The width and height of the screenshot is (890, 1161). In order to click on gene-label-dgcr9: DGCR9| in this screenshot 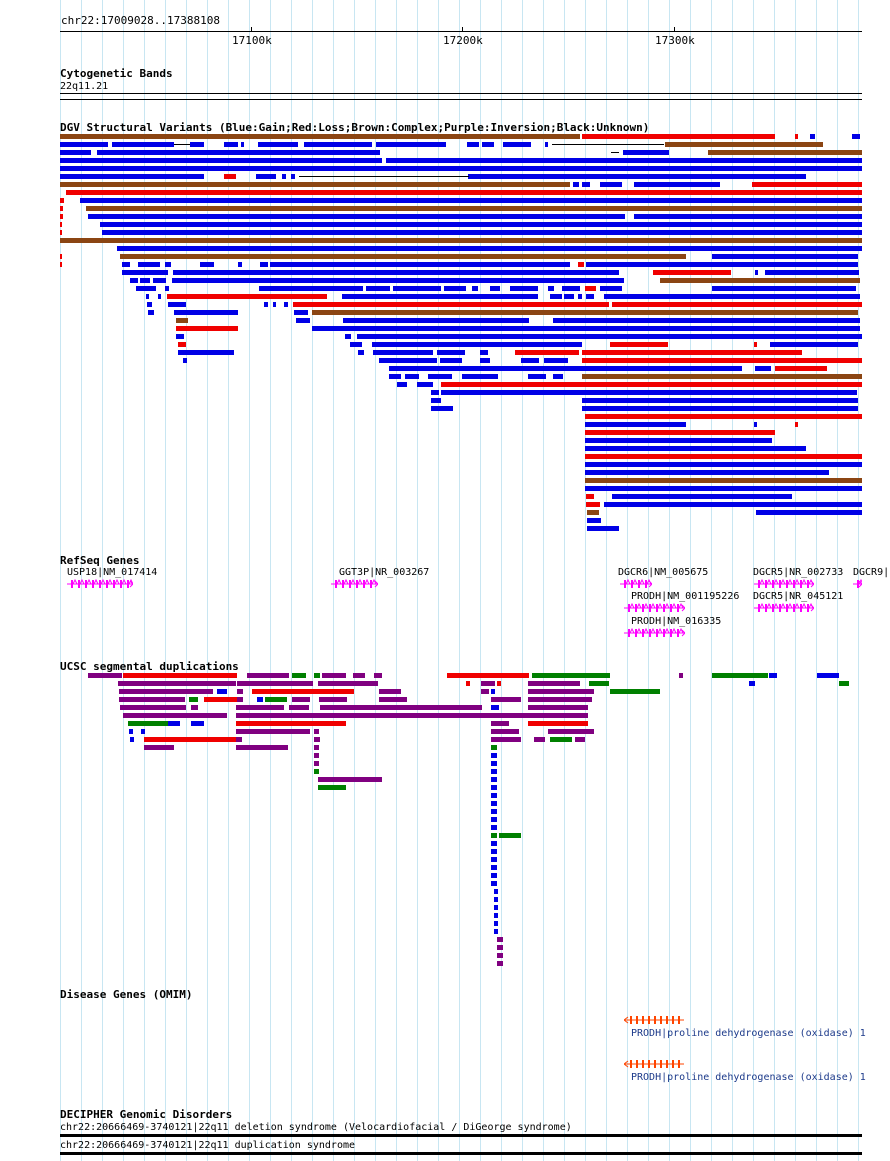, I will do `click(871, 572)`.